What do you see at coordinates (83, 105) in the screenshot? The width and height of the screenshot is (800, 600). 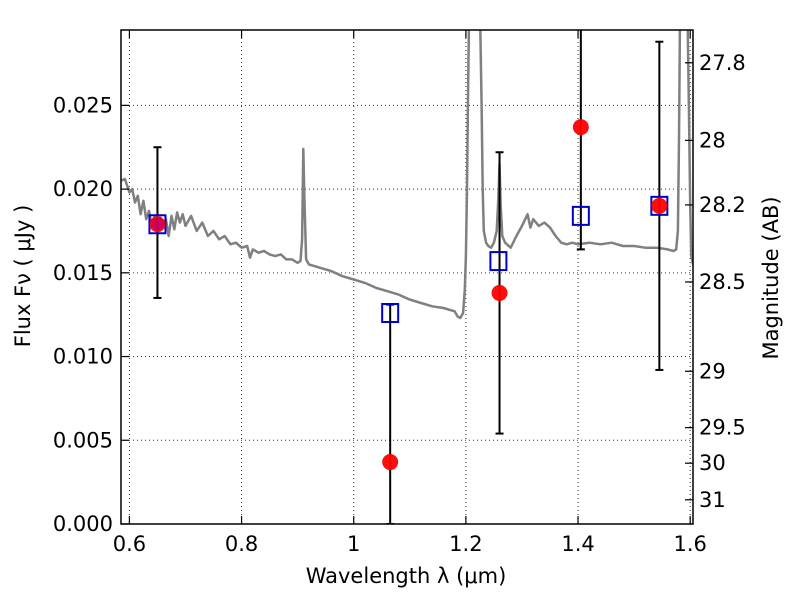 I see `y-tick-label: 0.025` at bounding box center [83, 105].